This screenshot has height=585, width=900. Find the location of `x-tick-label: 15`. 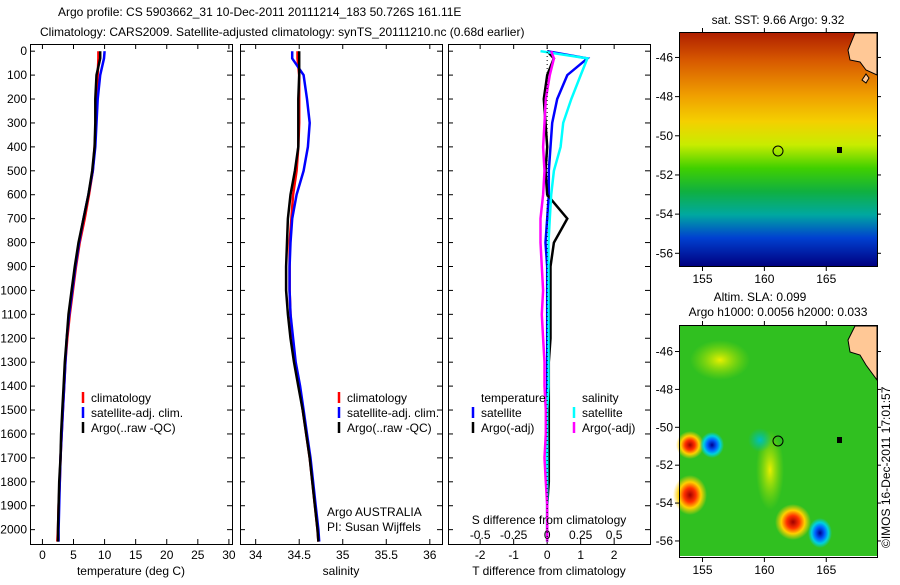

x-tick-label: 15 is located at coordinates (136, 555).